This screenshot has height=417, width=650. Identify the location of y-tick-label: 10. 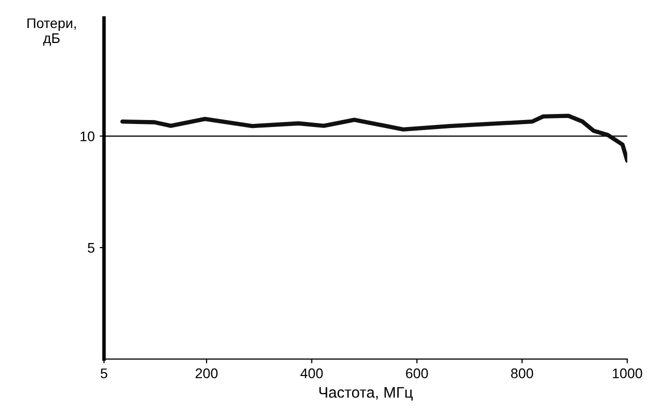
(87, 136).